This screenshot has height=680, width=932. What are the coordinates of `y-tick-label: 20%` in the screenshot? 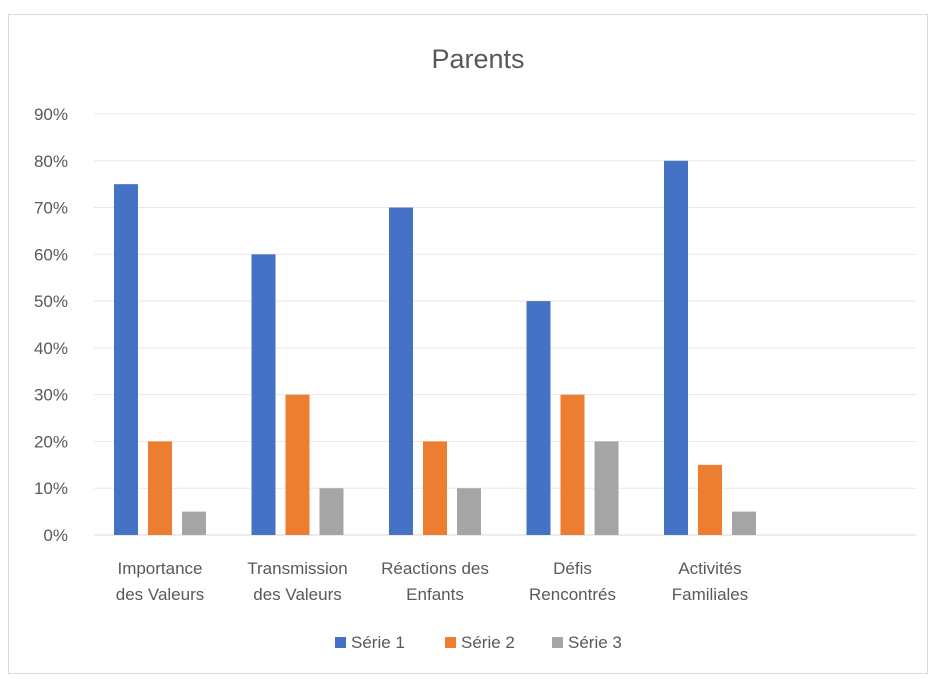 It's located at (51, 441).